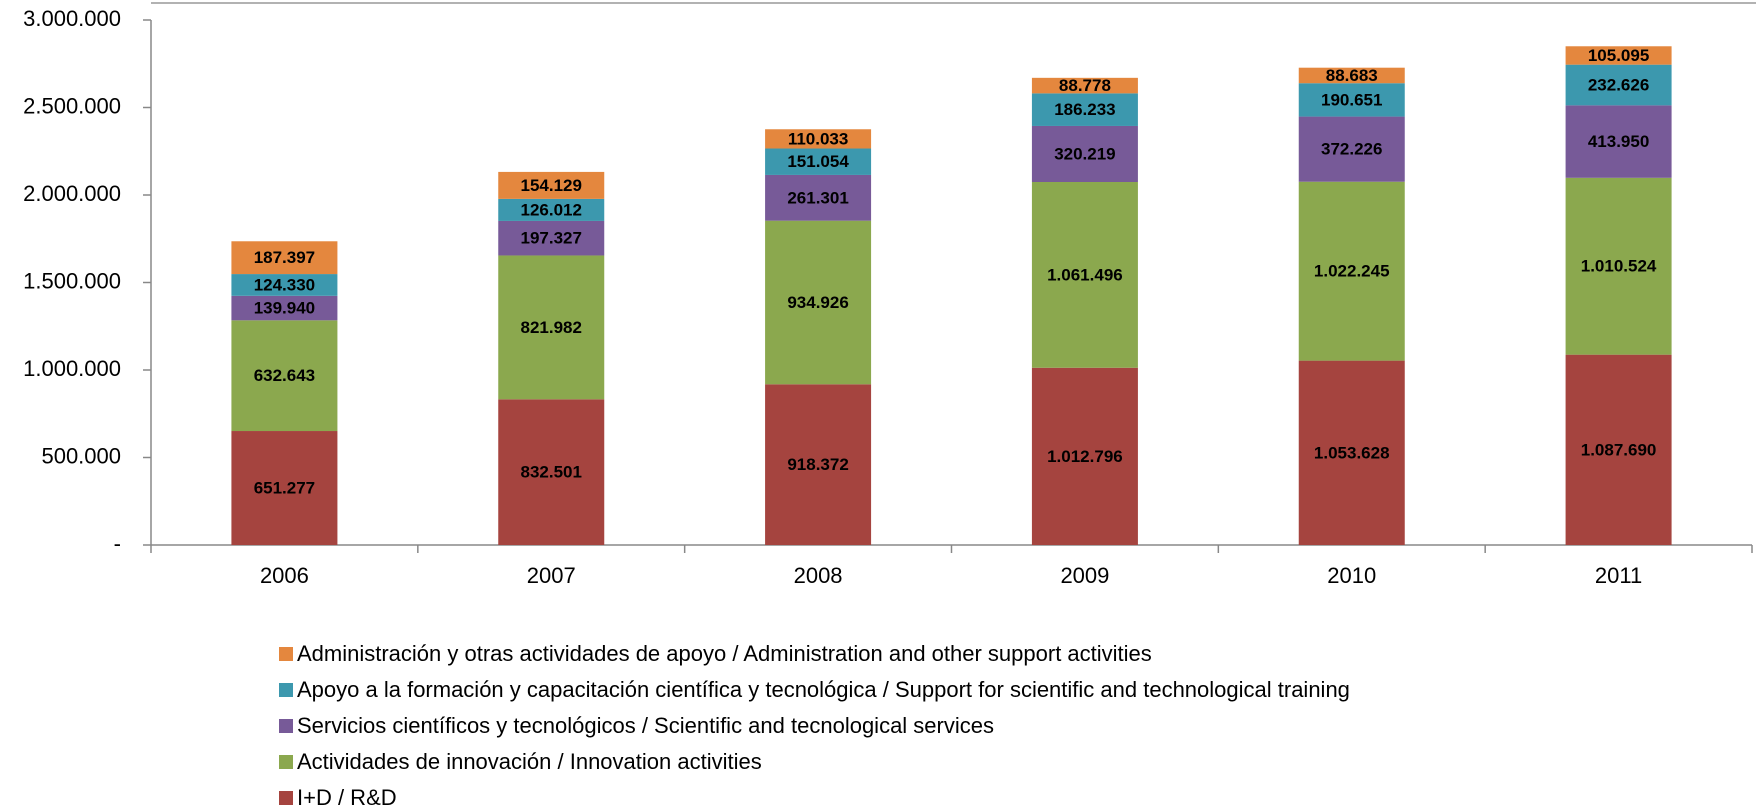 Image resolution: width=1756 pixels, height=810 pixels. I want to click on data-label: 632.643, so click(284, 375).